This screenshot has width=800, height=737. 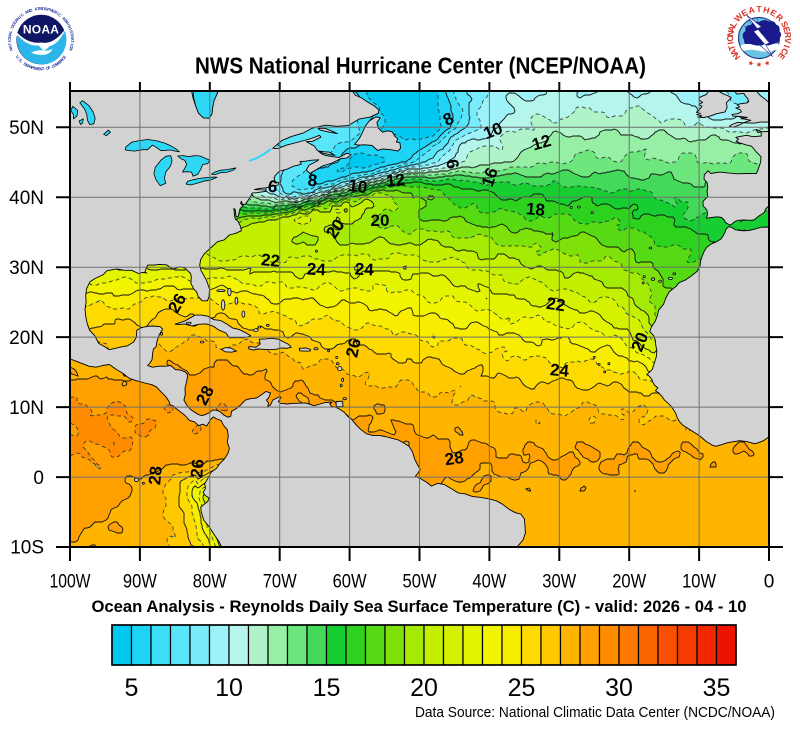 I want to click on svg-text: 25, so click(x=522, y=688).